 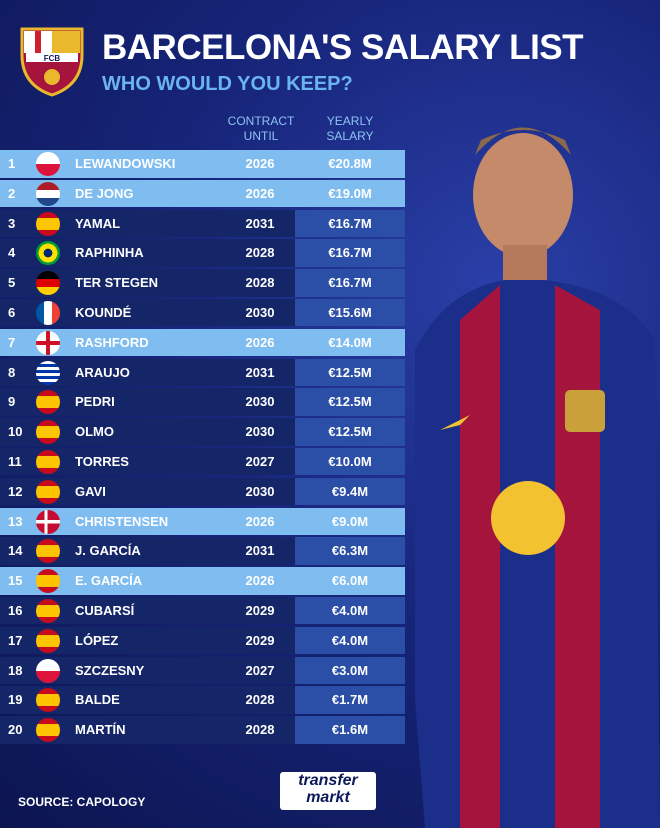 What do you see at coordinates (202, 461) in the screenshot?
I see `table-row: €10.0M 11 TORRES 2027` at bounding box center [202, 461].